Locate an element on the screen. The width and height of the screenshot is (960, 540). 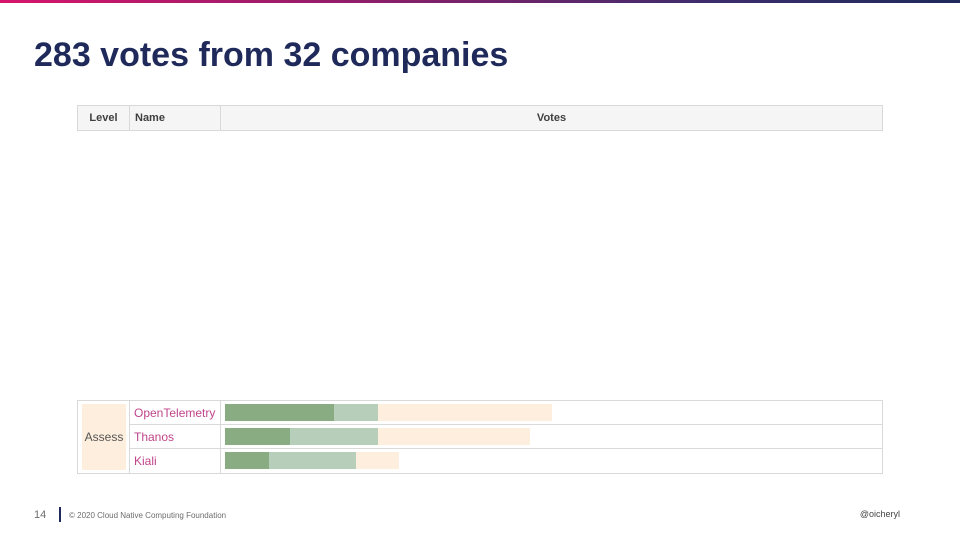
level-label: Assess is located at coordinates (104, 437).